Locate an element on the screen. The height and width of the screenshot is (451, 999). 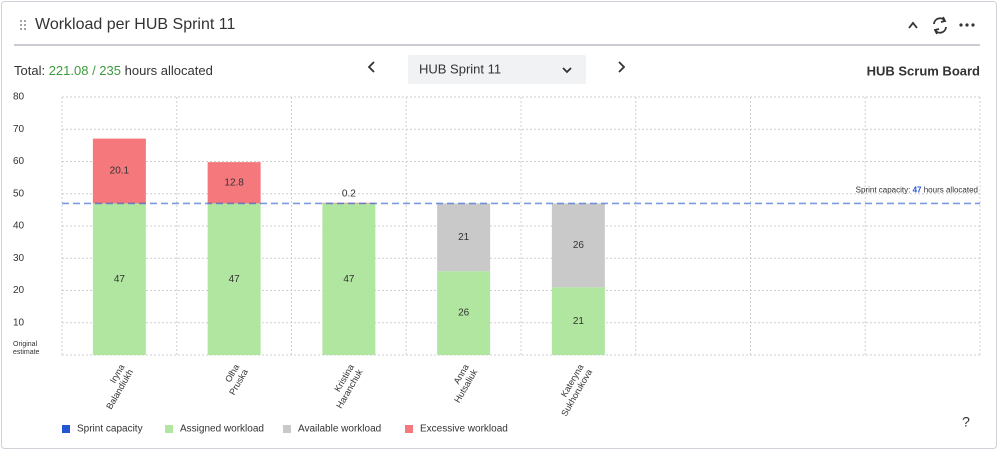
collapse-icon is located at coordinates (913, 25).